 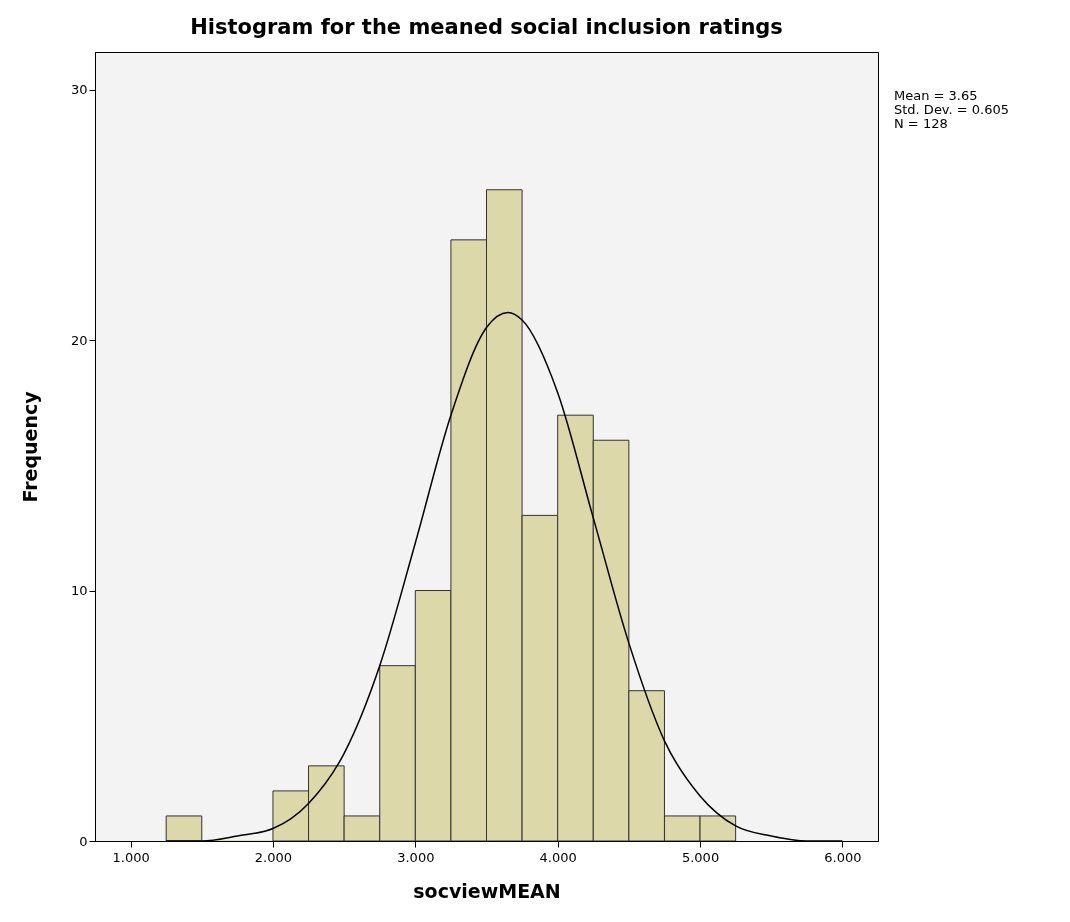 I want to click on text: N = 128, so click(x=921, y=123).